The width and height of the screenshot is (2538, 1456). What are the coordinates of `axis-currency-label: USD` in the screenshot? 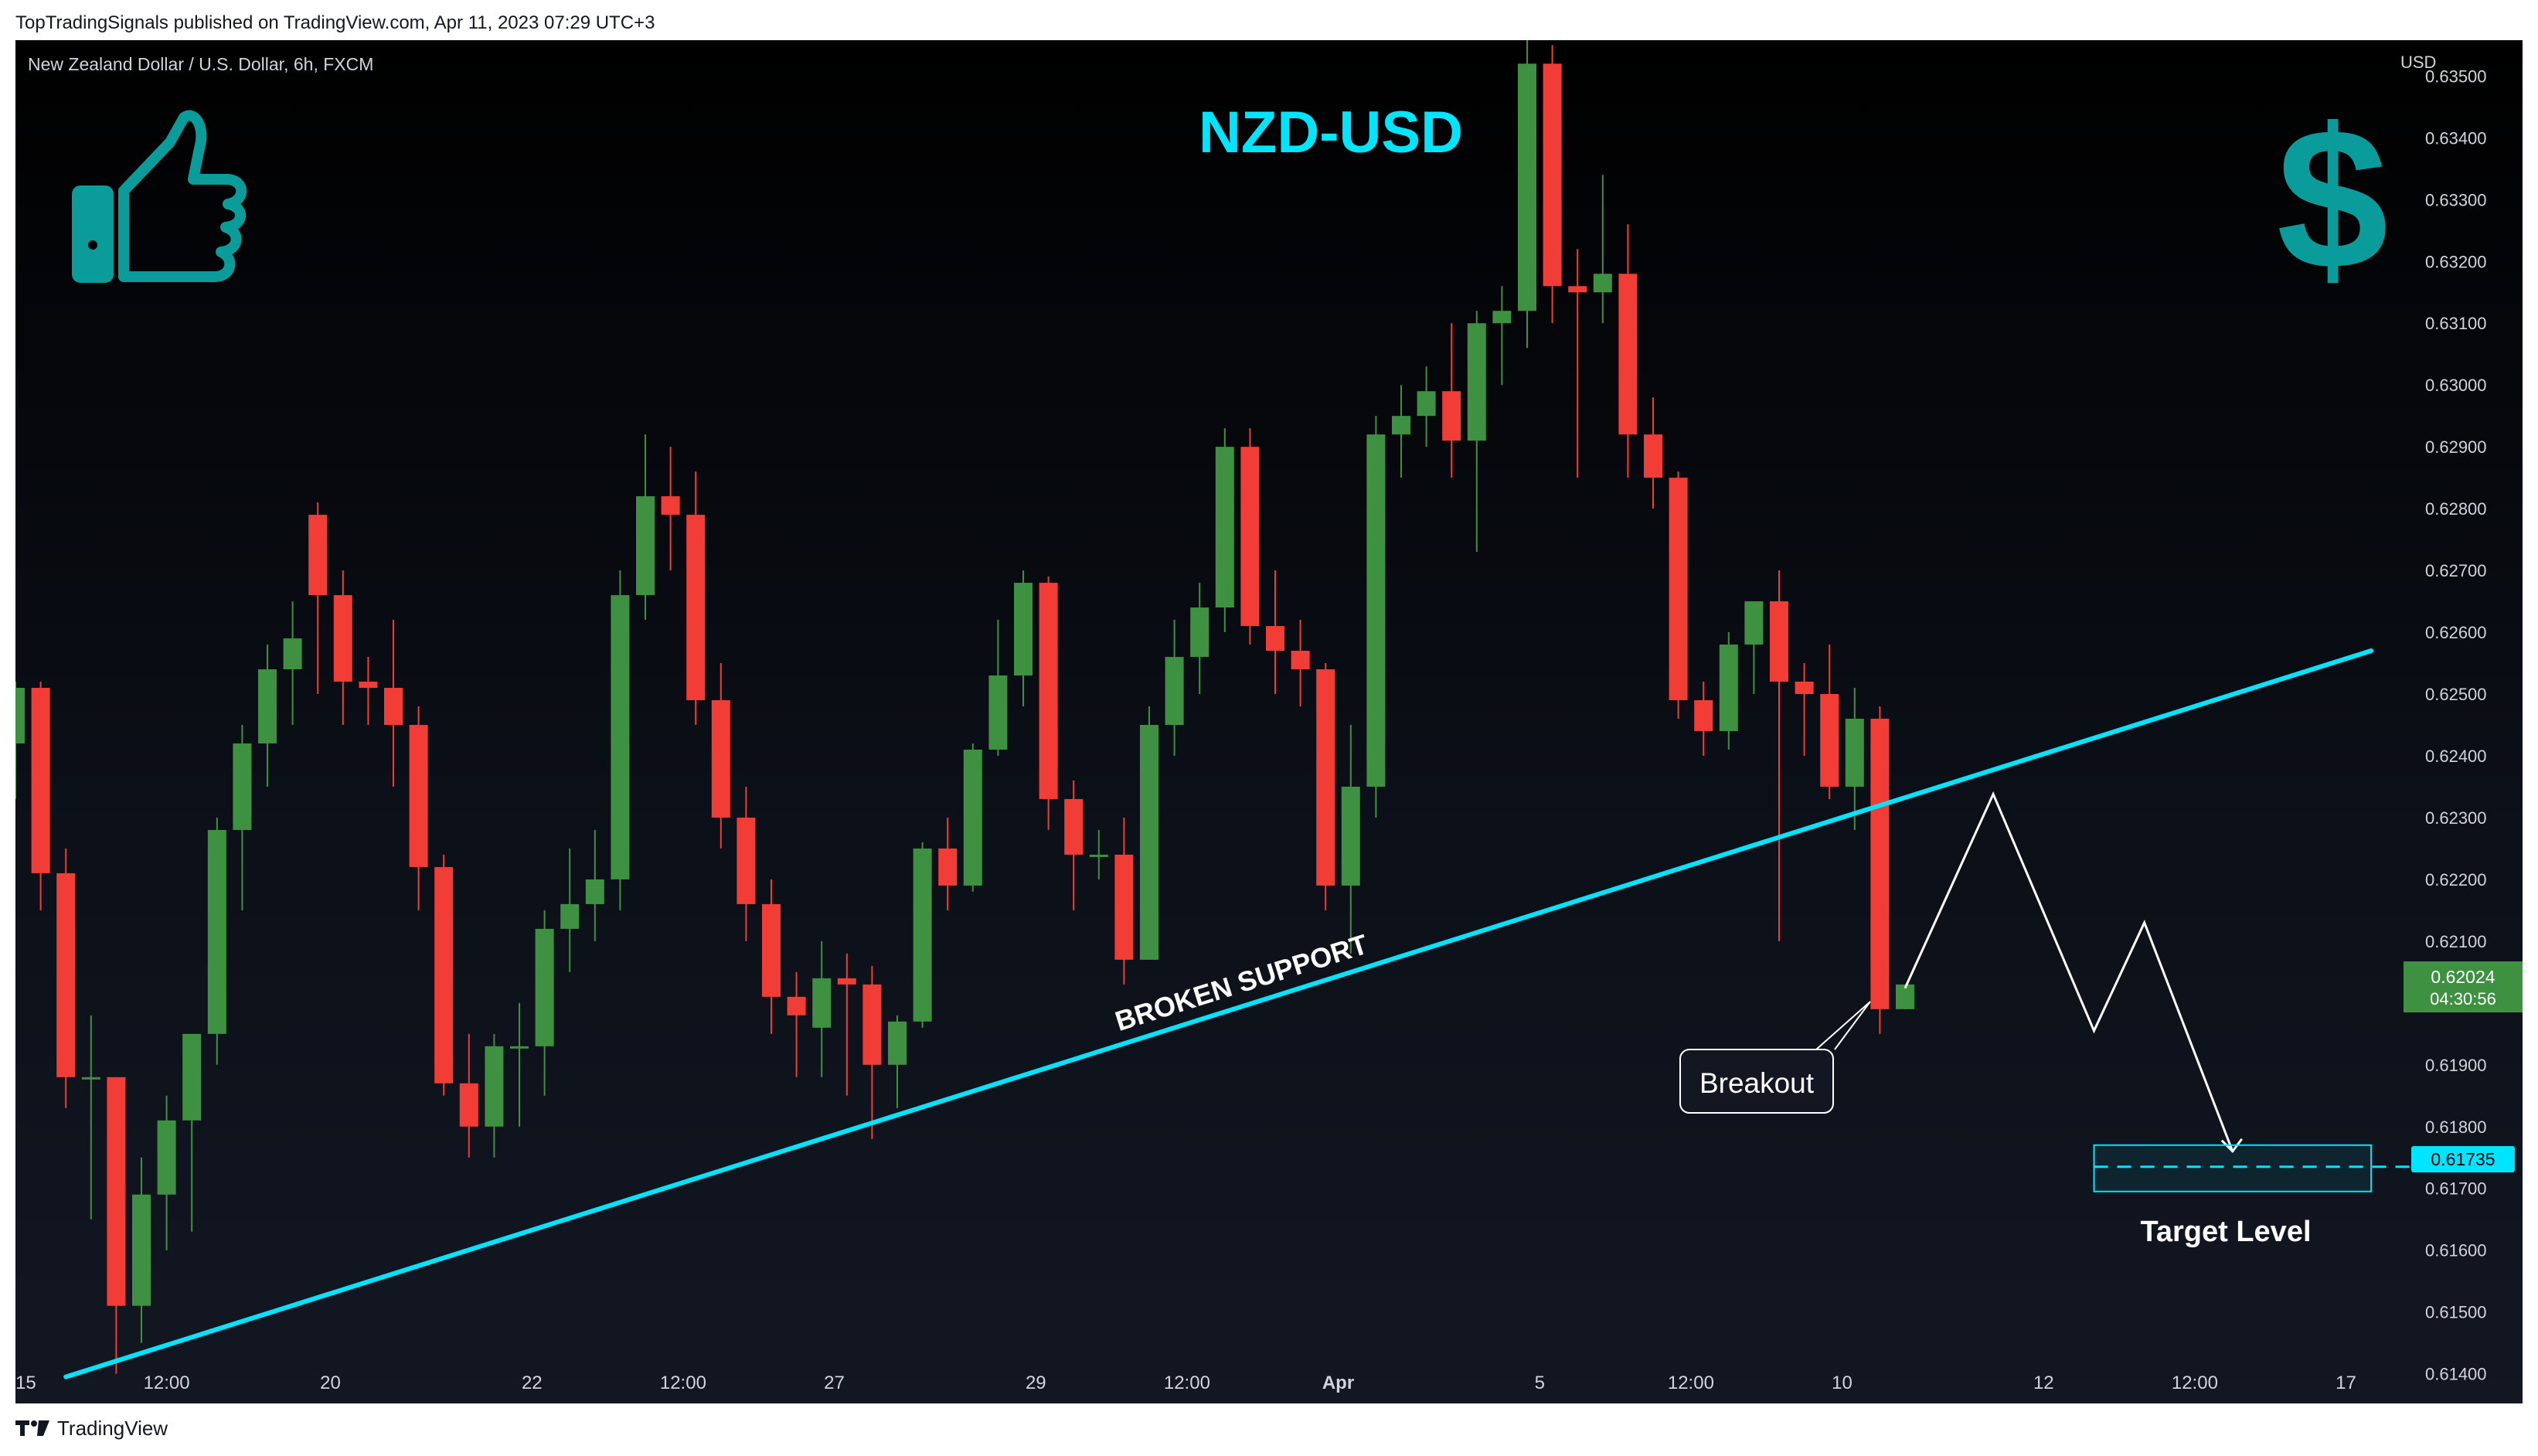 It's located at (2418, 62).